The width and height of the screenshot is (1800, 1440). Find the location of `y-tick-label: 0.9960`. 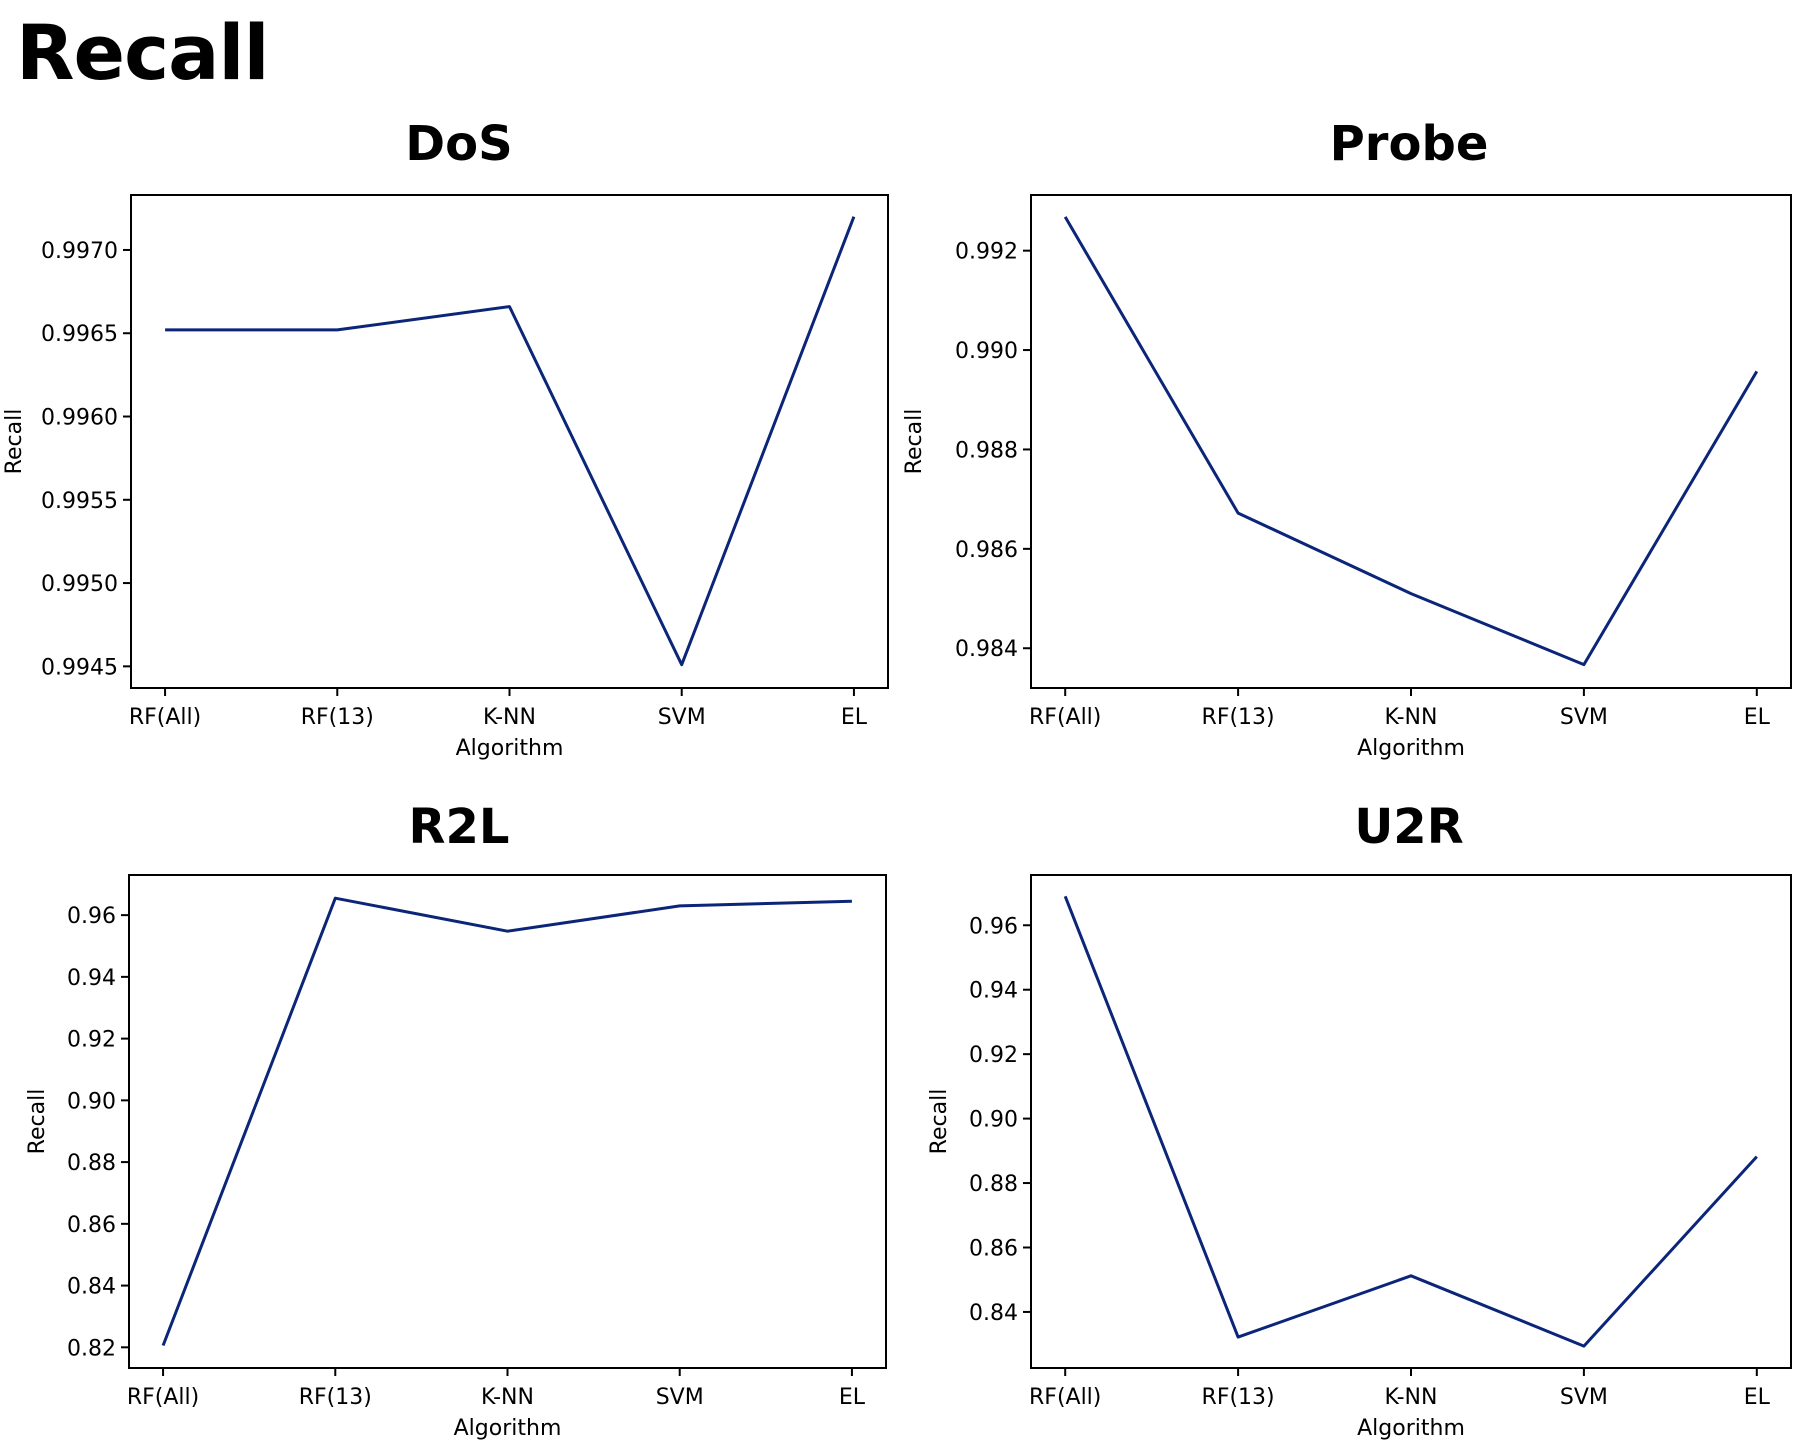

y-tick-label: 0.9960 is located at coordinates (79, 418).